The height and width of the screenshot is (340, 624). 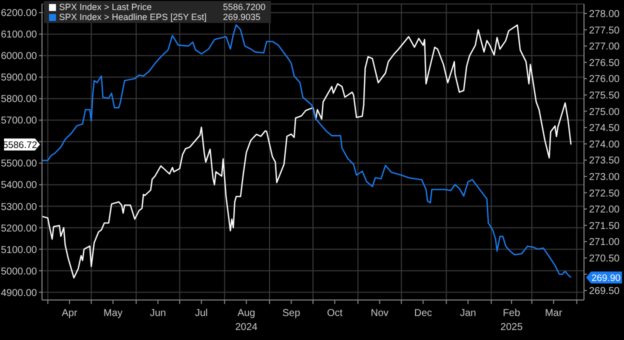 I want to click on y2-tick-label: 273.50, so click(x=604, y=161).